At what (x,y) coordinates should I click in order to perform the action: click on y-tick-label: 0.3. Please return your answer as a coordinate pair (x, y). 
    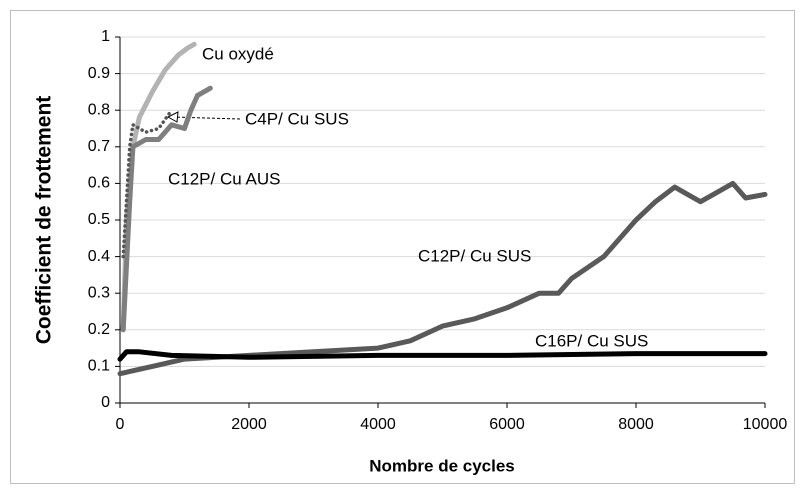
    Looking at the image, I should click on (99, 292).